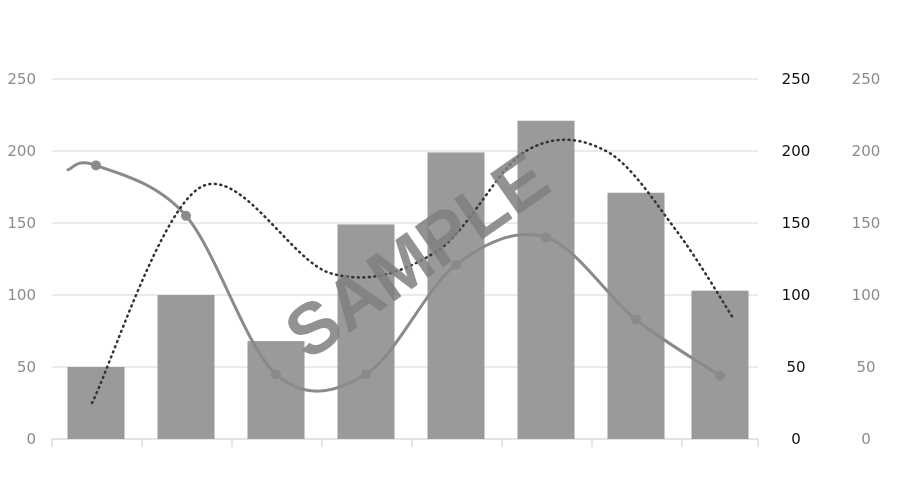 This screenshot has height=500, width=900. Describe the element at coordinates (26, 367) in the screenshot. I see `y-tick-left-50: 50` at that location.